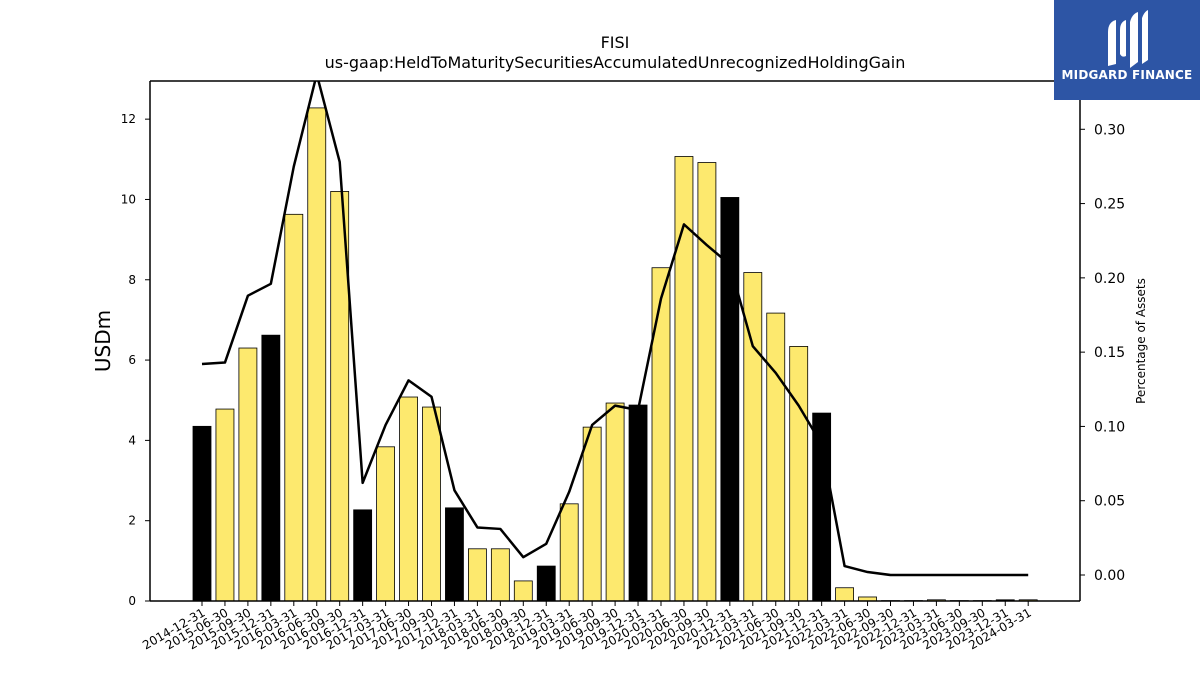  I want to click on y-tick-label: 8, so click(132, 280).